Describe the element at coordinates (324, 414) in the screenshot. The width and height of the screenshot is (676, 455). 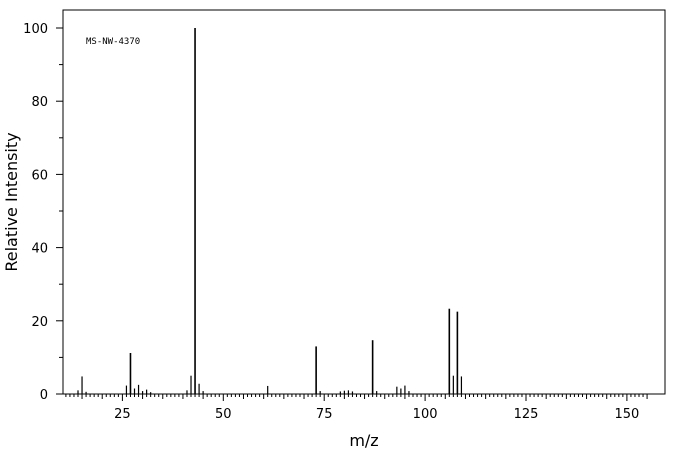
I see `x-tick-label: 75` at that location.